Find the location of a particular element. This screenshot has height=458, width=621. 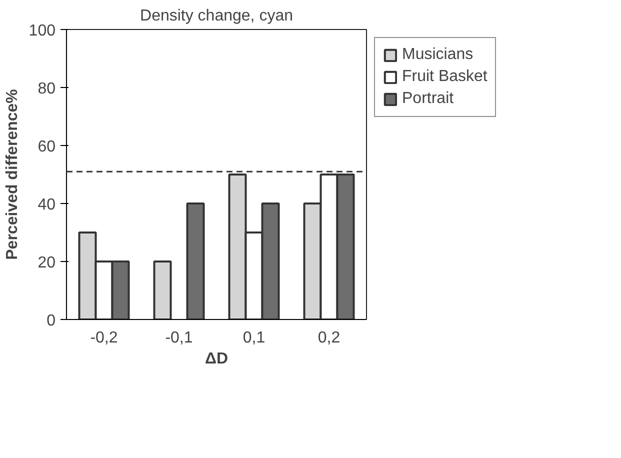

x-tick-label: -0,2 is located at coordinates (104, 338).